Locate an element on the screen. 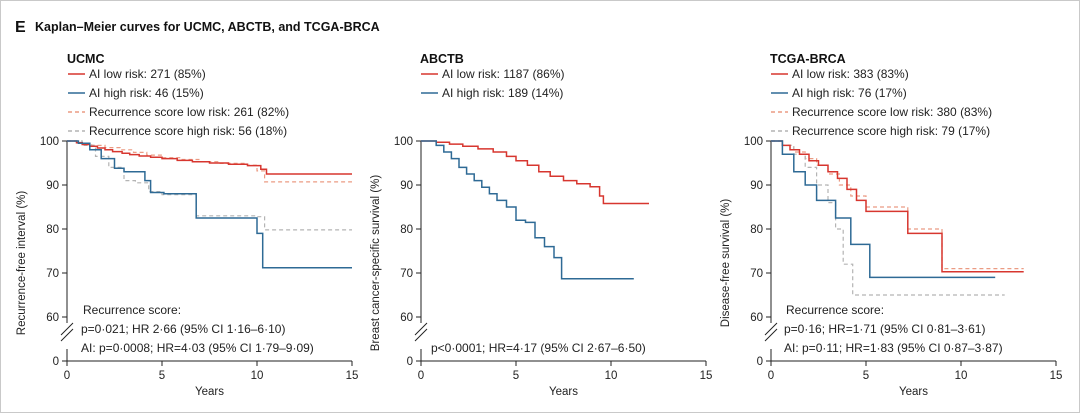 Image resolution: width=1080 pixels, height=413 pixels. panel-title: ABCTB is located at coordinates (442, 59).